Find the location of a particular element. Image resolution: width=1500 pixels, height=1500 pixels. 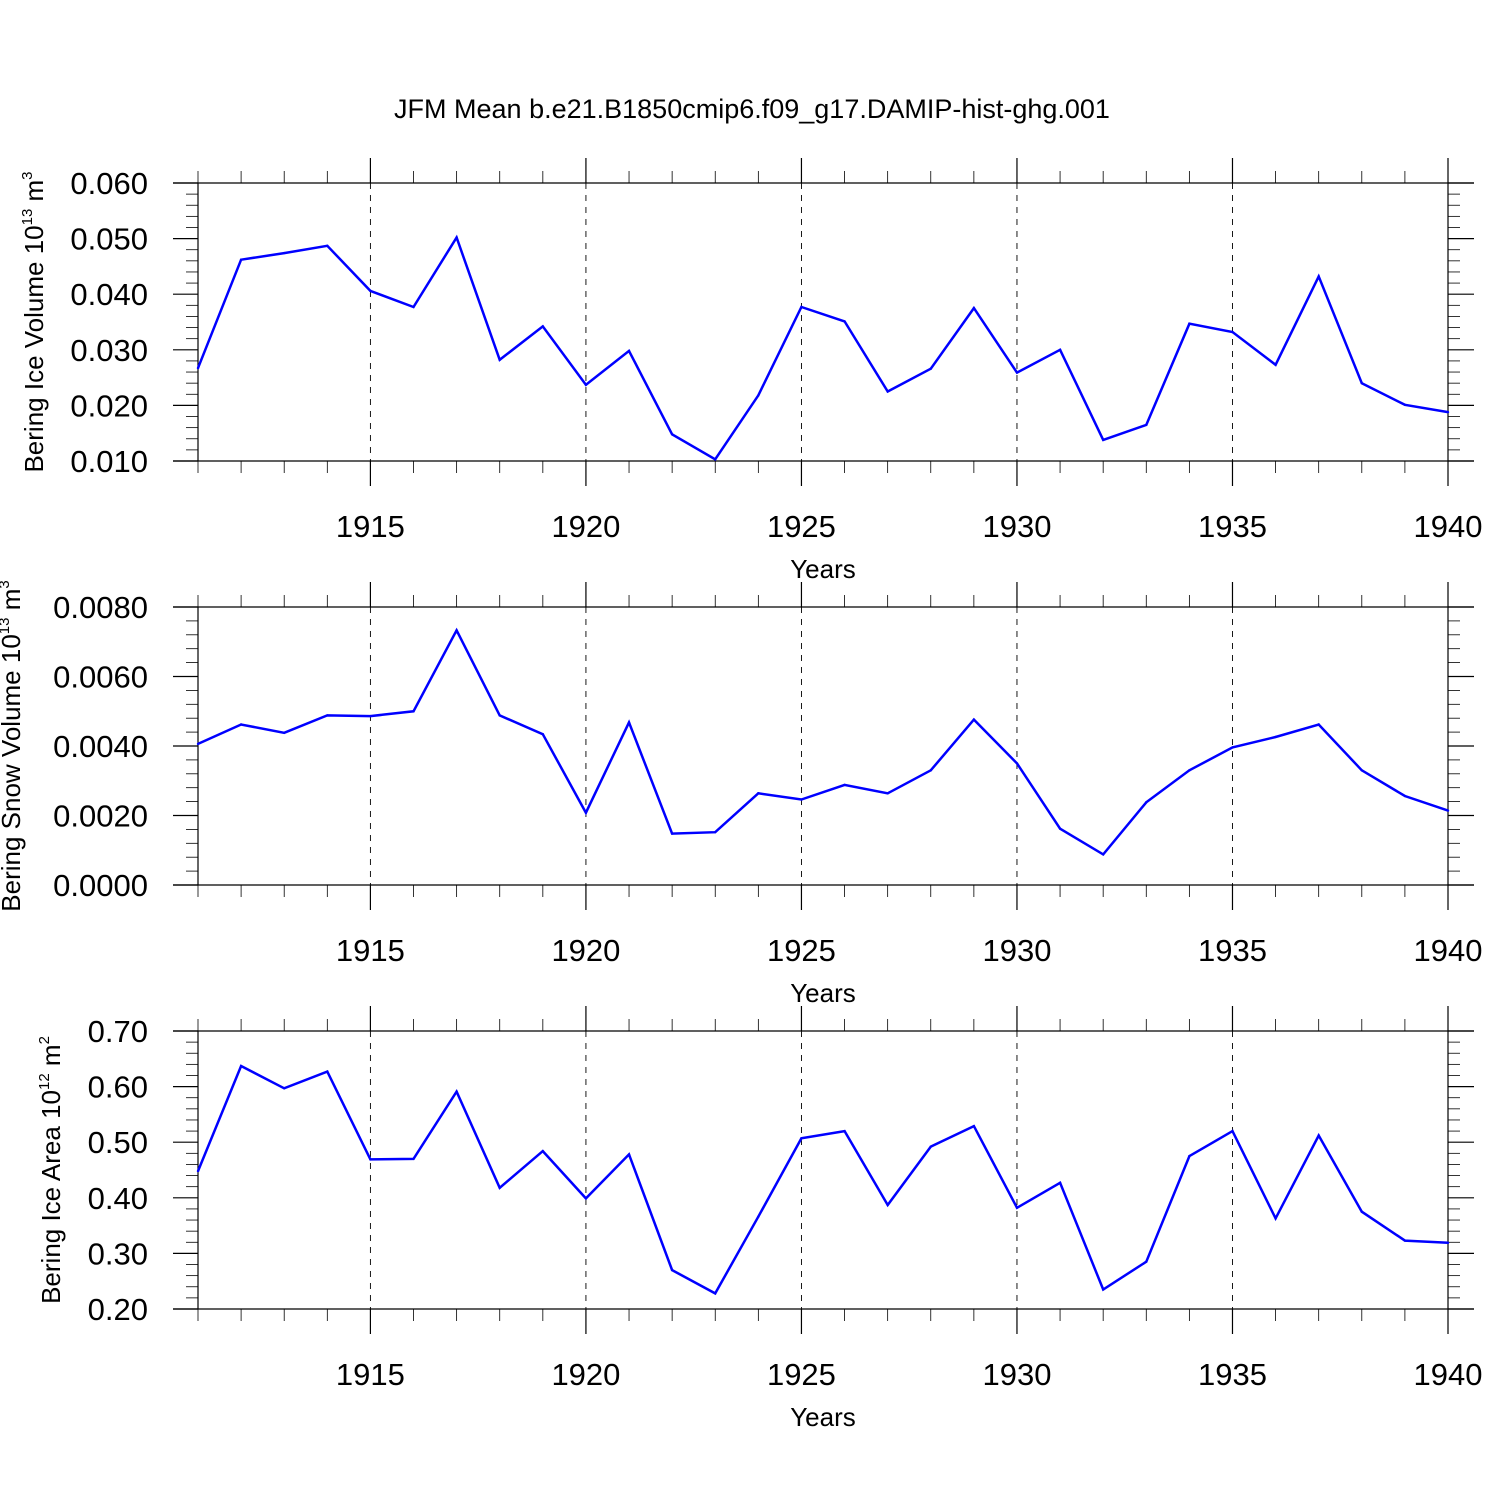

y-axis-label: Bering Snow Volume 1013 m3 is located at coordinates (13, 745).